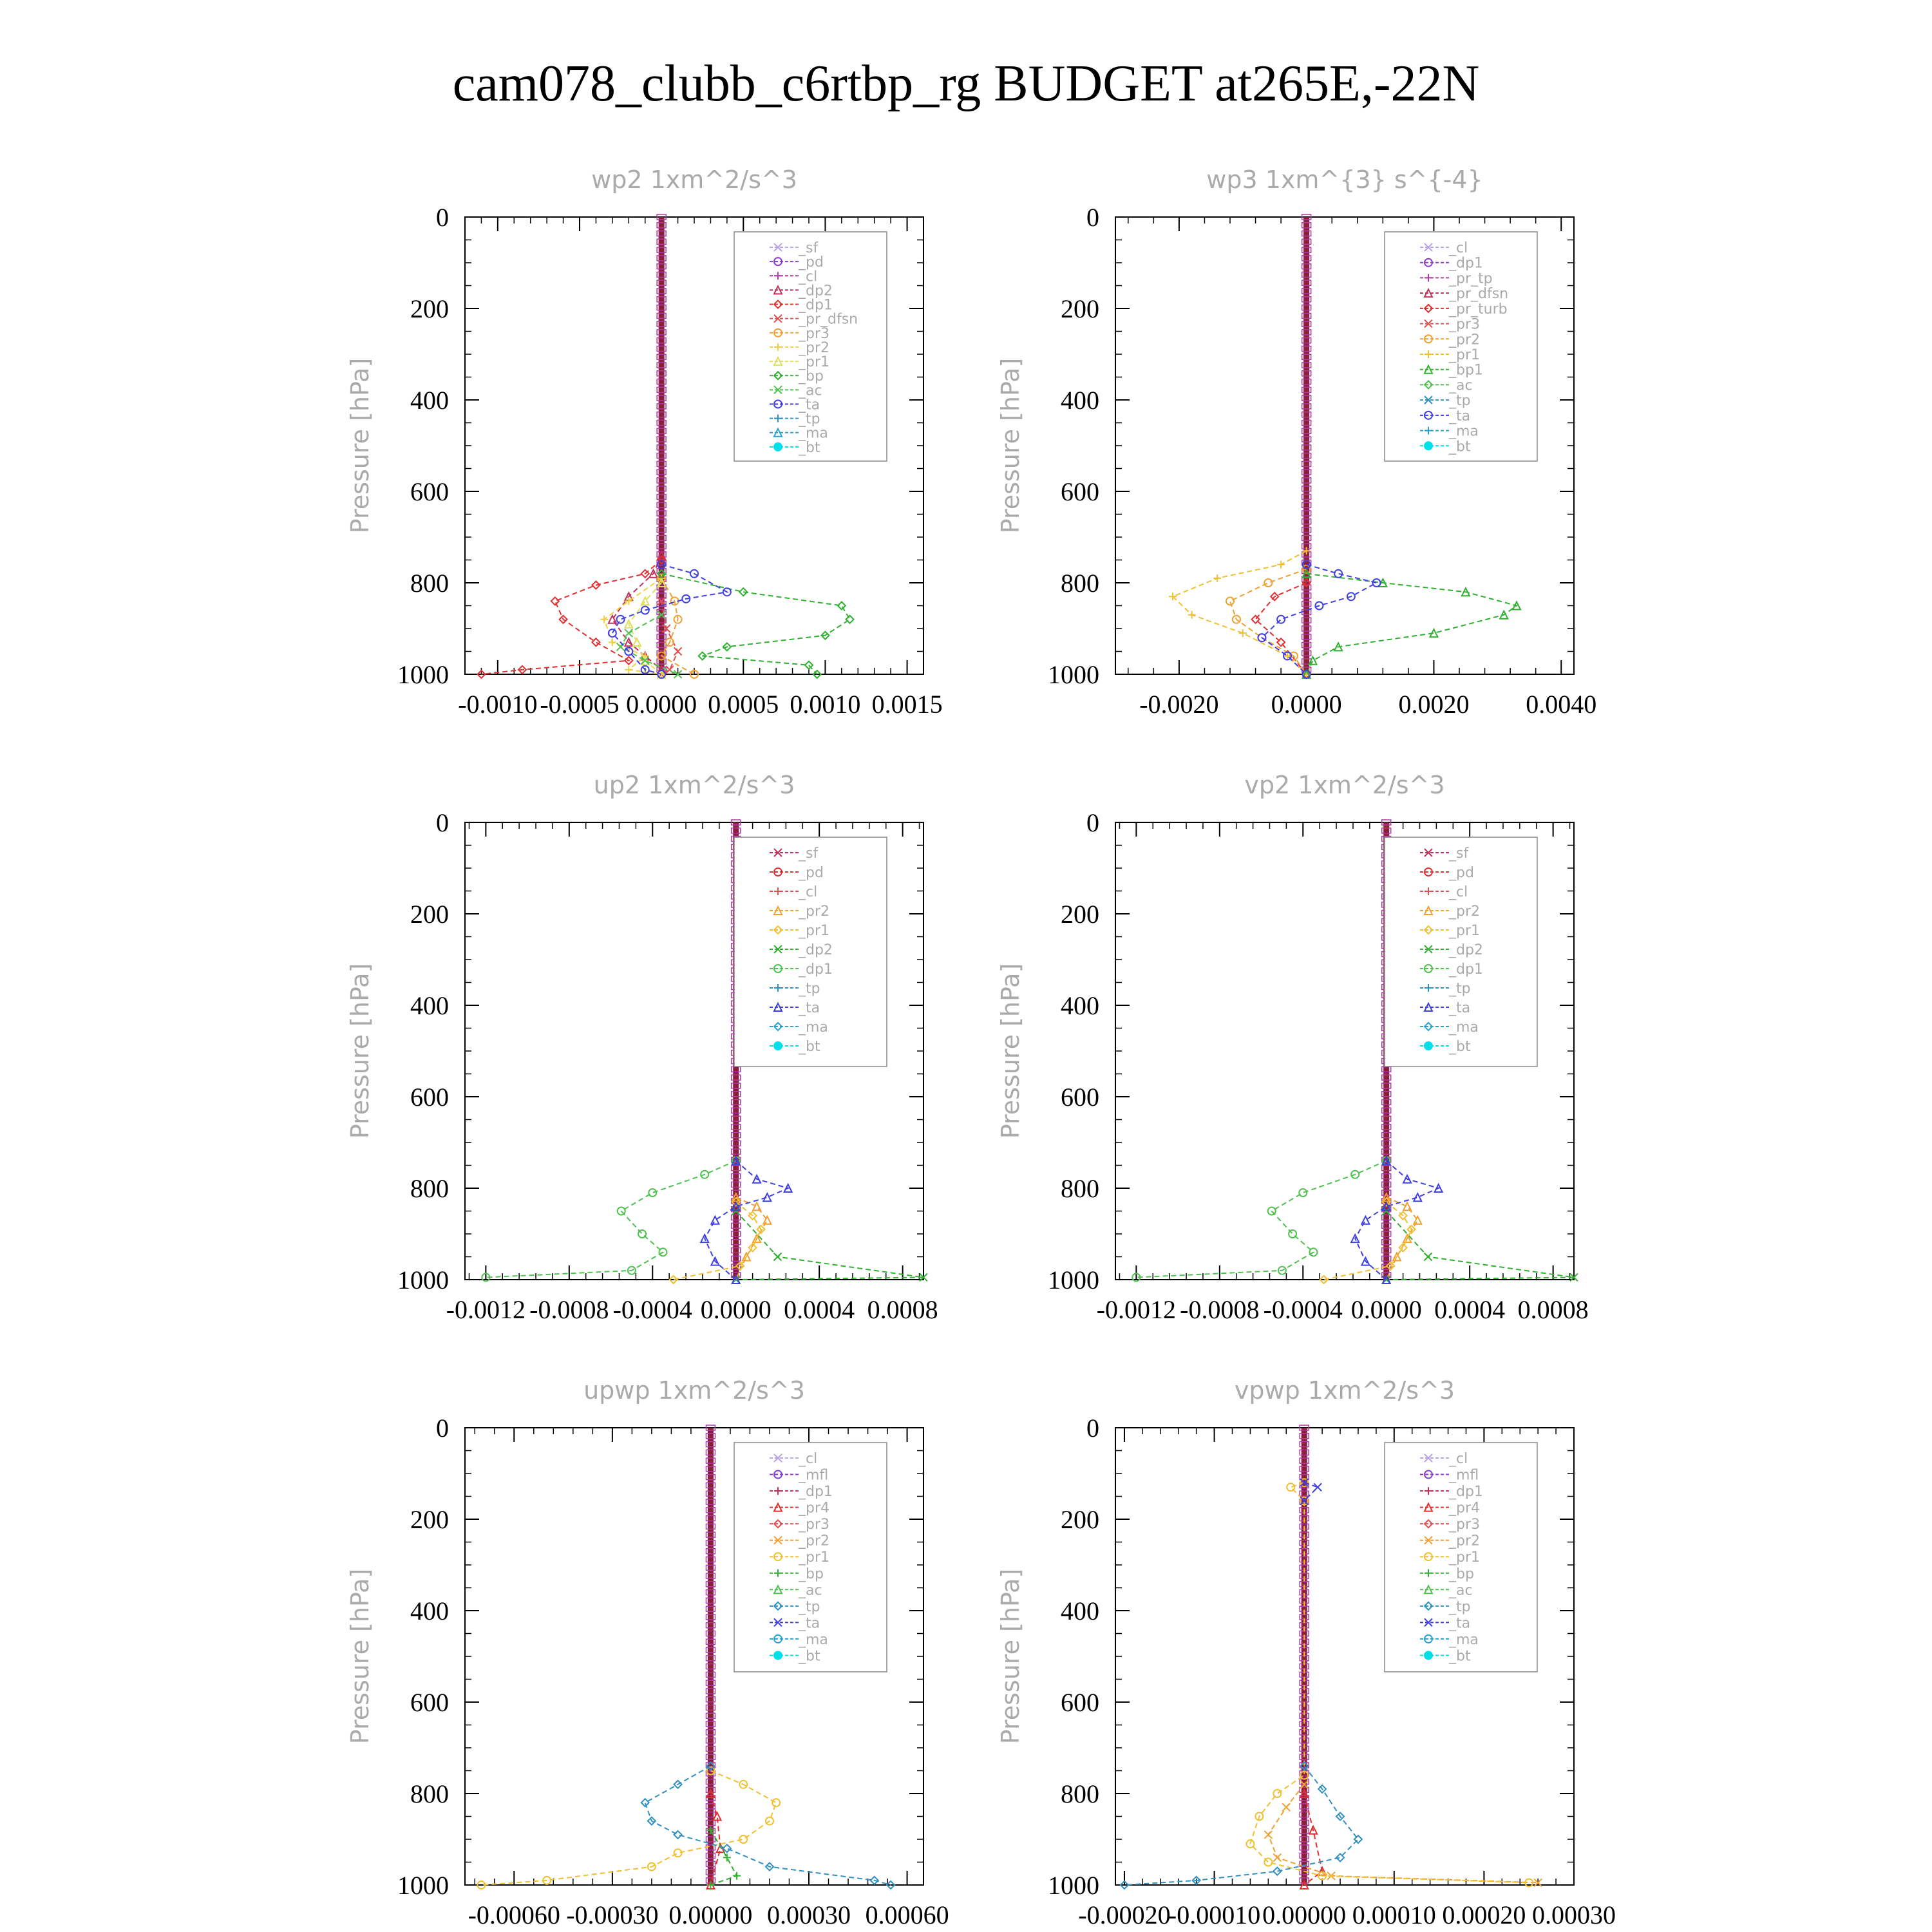 The image size is (1932, 1932). What do you see at coordinates (1458, 1459) in the screenshot?
I see `legend-label: _cl` at bounding box center [1458, 1459].